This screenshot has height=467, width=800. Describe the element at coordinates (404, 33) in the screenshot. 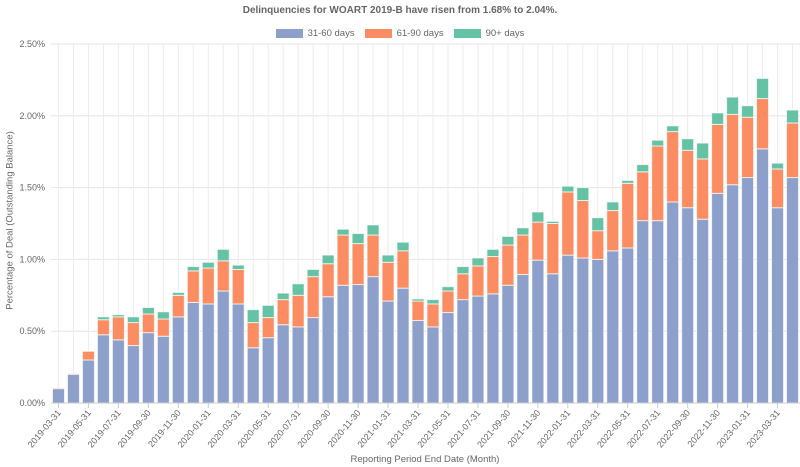

I see `legend-item-61-90: 61-90 days` at that location.